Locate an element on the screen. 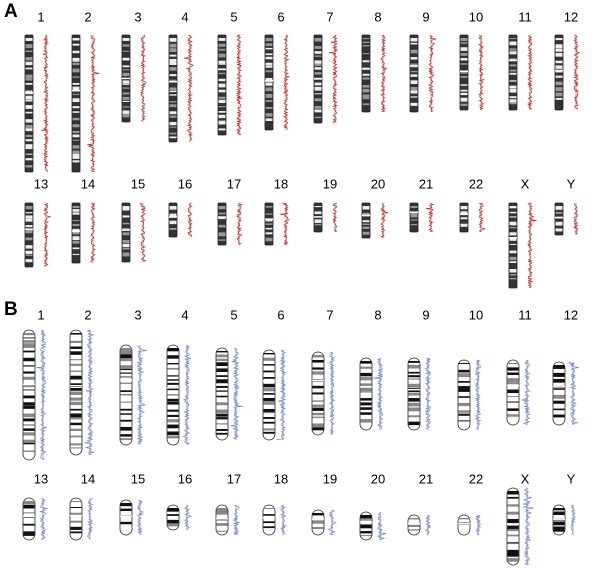 Image resolution: width=600 pixels, height=568 pixels. chromosome-label: 10 is located at coordinates (476, 16).